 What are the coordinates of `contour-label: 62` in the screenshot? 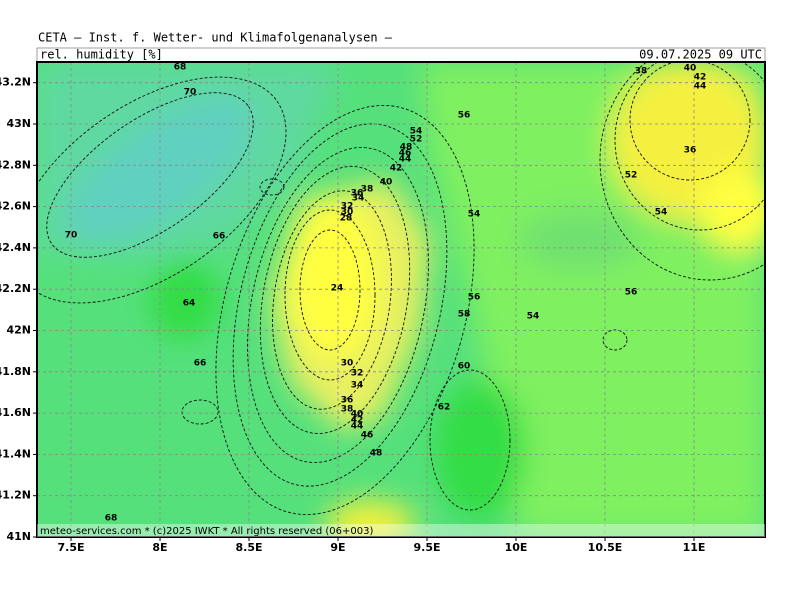 It's located at (444, 408).